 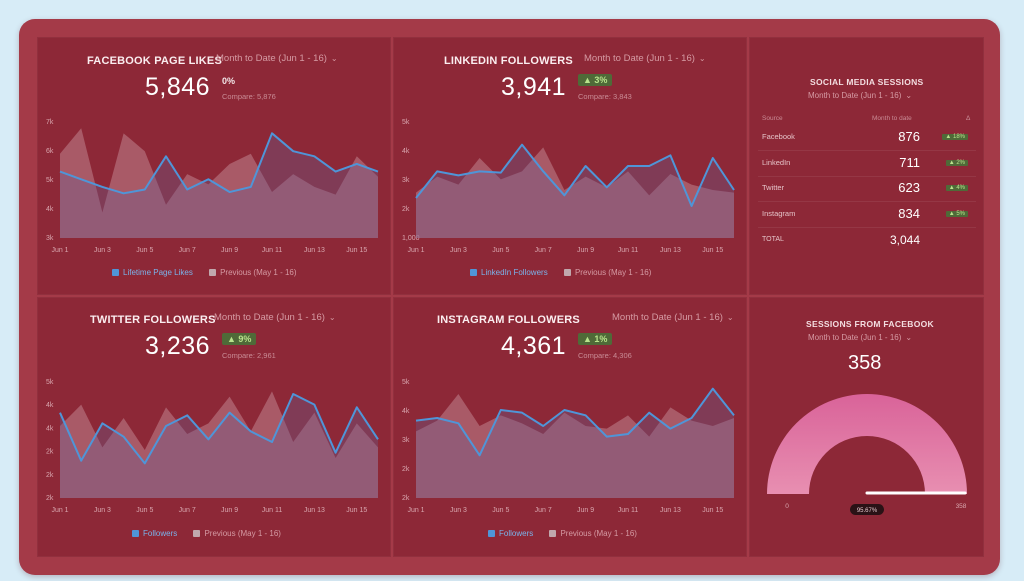 What do you see at coordinates (249, 355) in the screenshot?
I see `compare-value: Compare: 2,961` at bounding box center [249, 355].